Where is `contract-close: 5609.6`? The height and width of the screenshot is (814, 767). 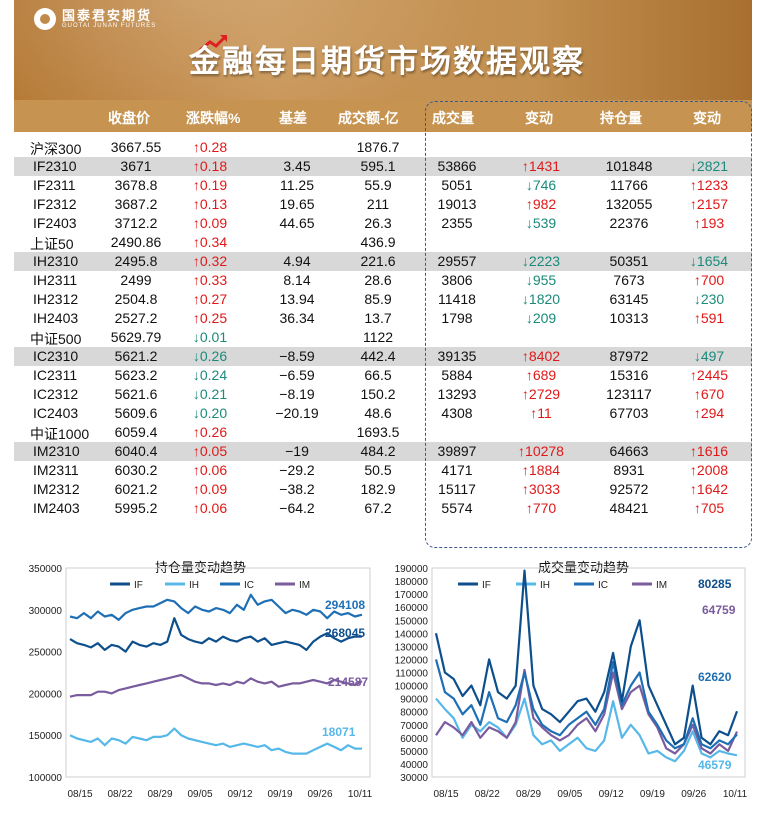
contract-close: 5609.6 is located at coordinates (136, 413).